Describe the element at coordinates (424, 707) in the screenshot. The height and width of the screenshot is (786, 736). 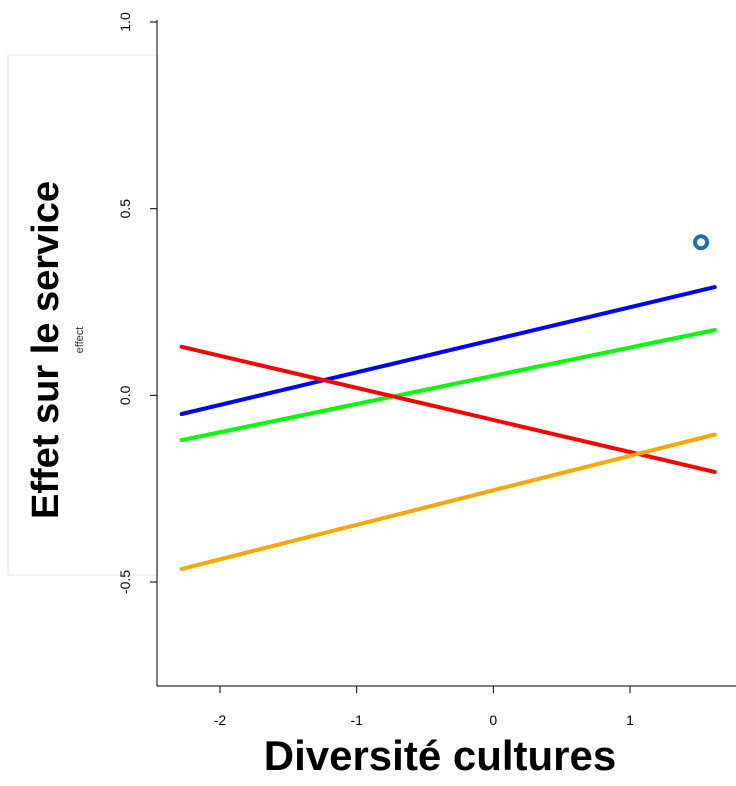
I see `x-ticks: -2 -1 0 1` at that location.